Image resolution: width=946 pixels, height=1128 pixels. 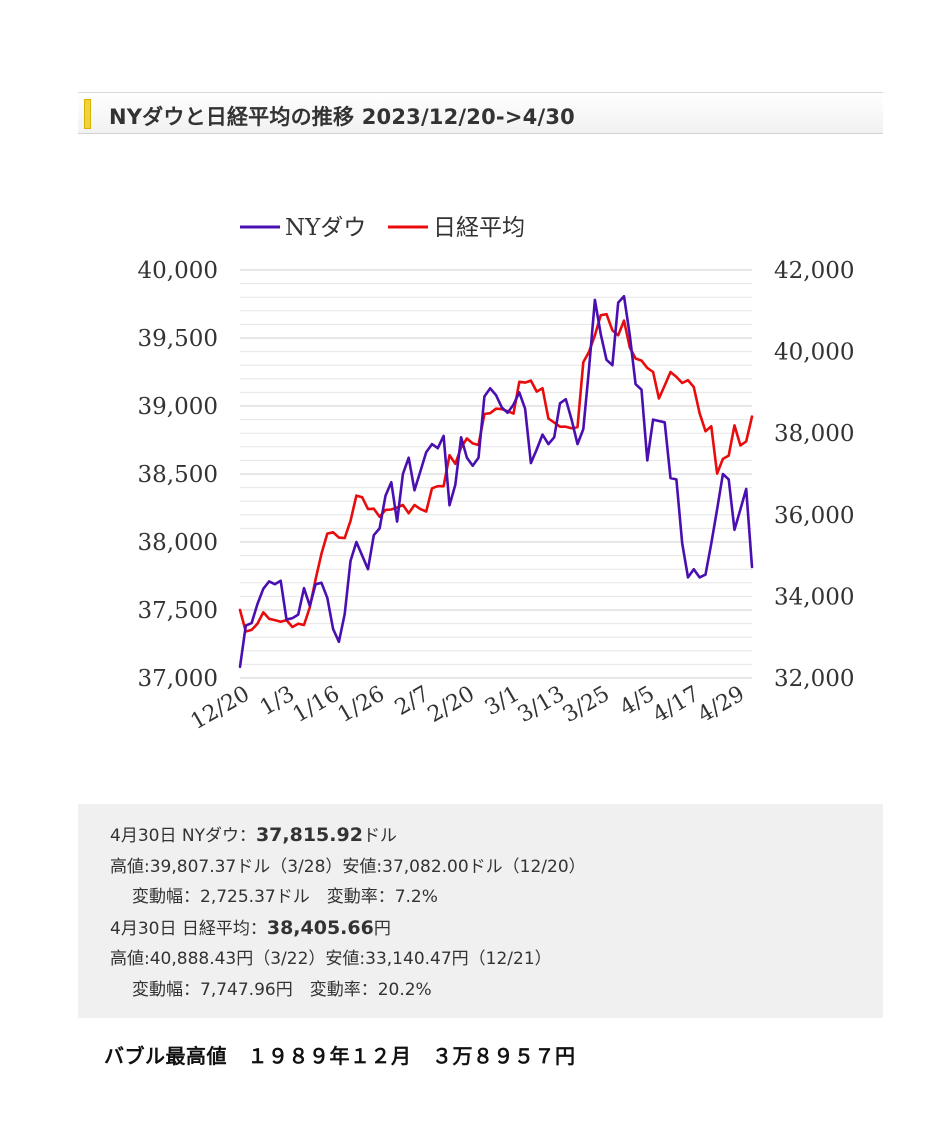 What do you see at coordinates (379, 836) in the screenshot?
I see `dow-close-unit: ドル` at bounding box center [379, 836].